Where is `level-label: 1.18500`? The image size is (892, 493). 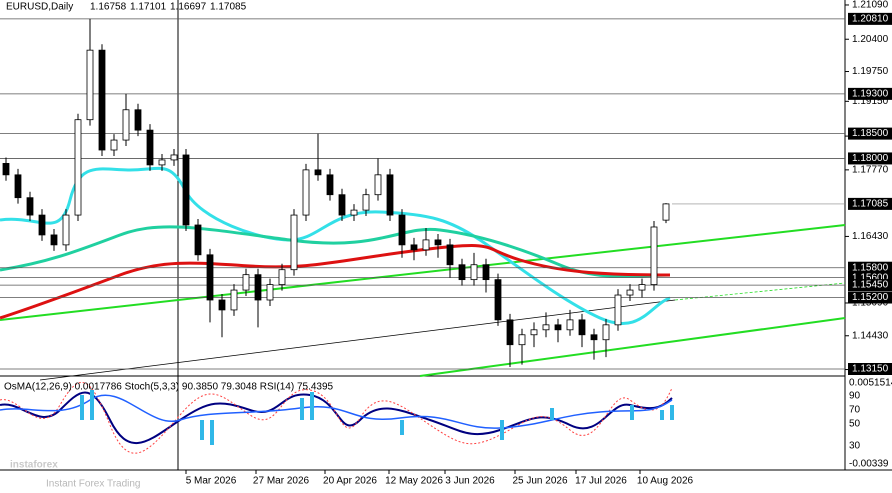 level-label: 1.18500 is located at coordinates (870, 133).